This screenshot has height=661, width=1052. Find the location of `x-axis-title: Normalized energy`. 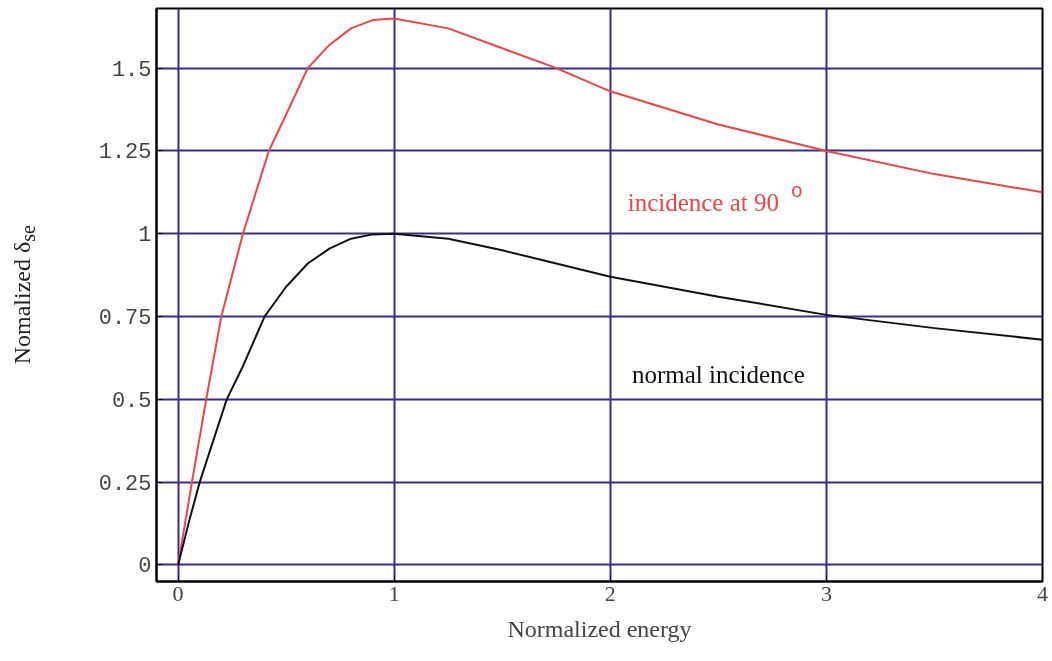

x-axis-title: Normalized energy is located at coordinates (599, 628).